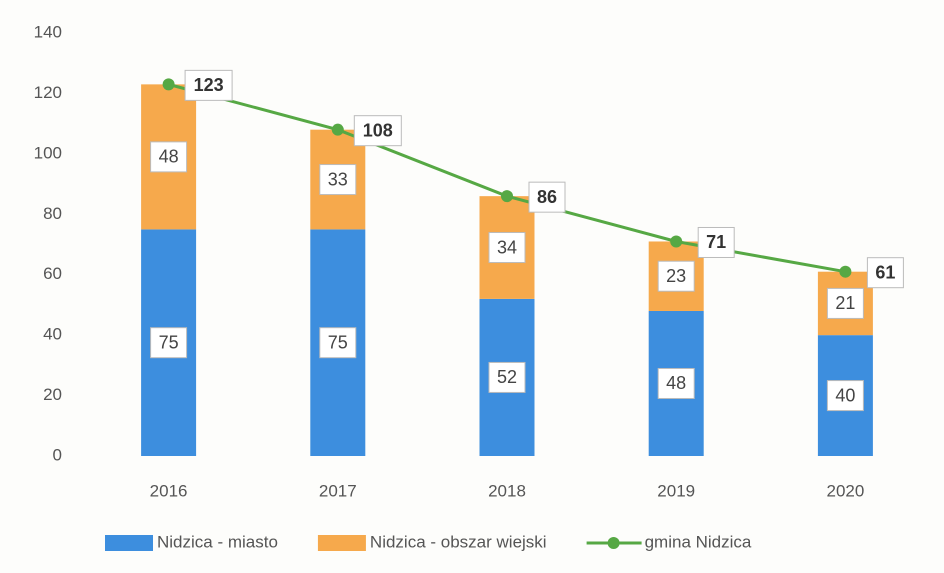 This screenshot has width=944, height=573. I want to click on data-label: 40, so click(845, 395).